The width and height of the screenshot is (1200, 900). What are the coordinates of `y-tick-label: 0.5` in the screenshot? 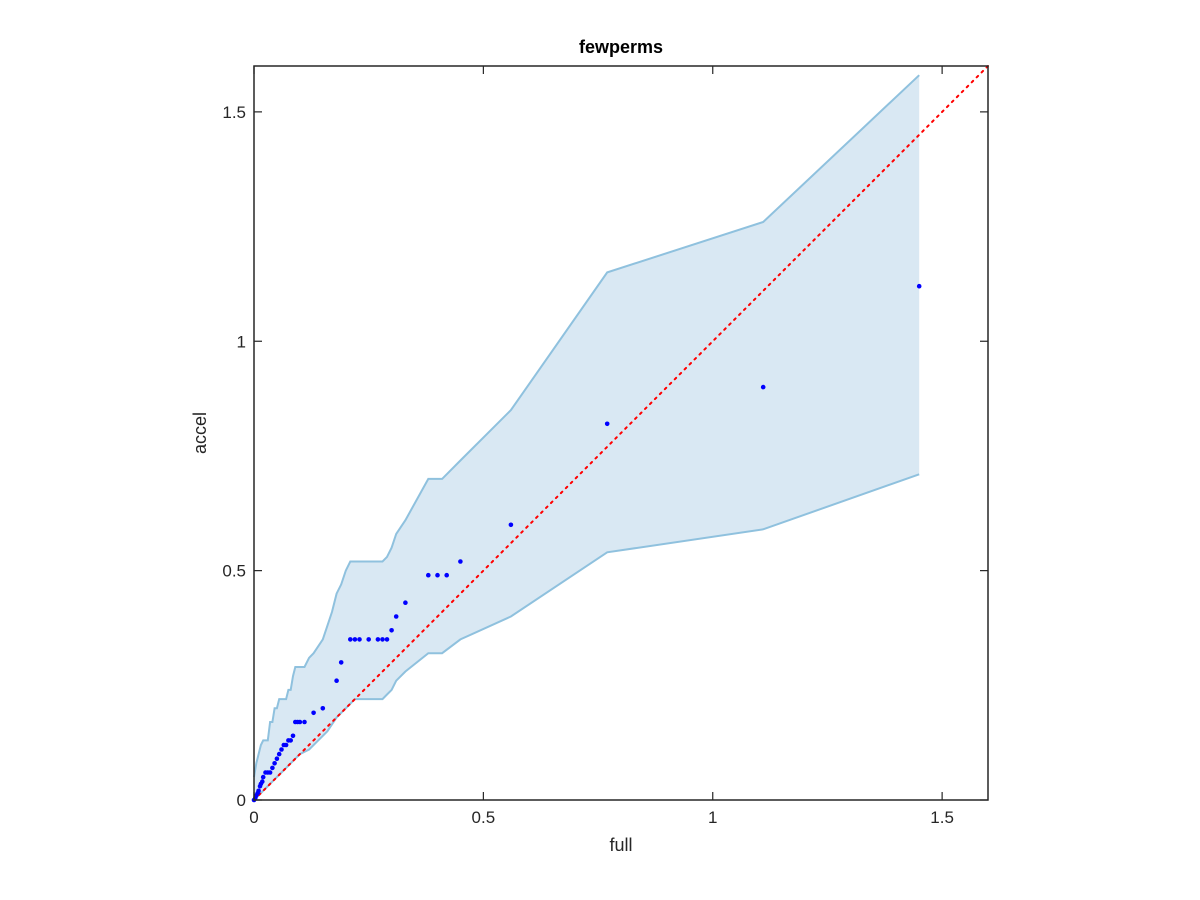 It's located at (234, 571).